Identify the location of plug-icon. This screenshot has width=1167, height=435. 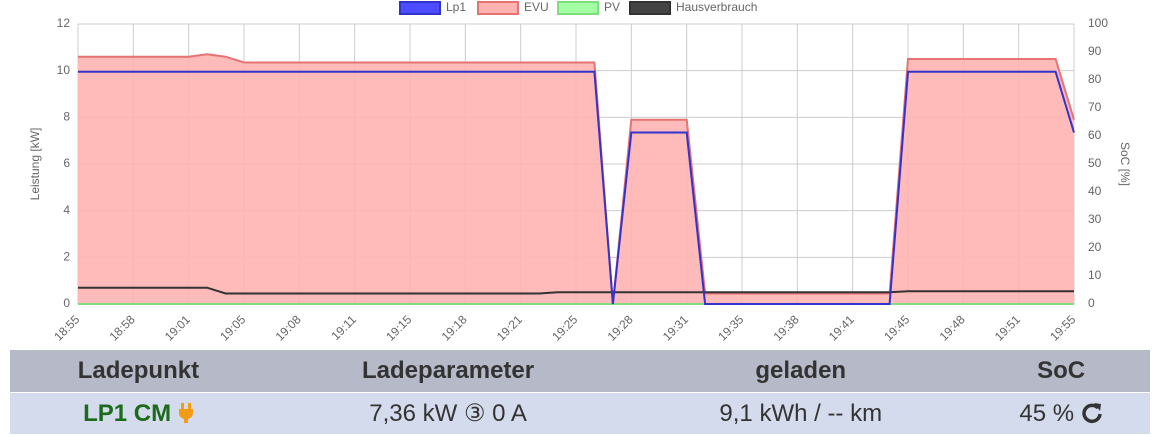
(185, 412).